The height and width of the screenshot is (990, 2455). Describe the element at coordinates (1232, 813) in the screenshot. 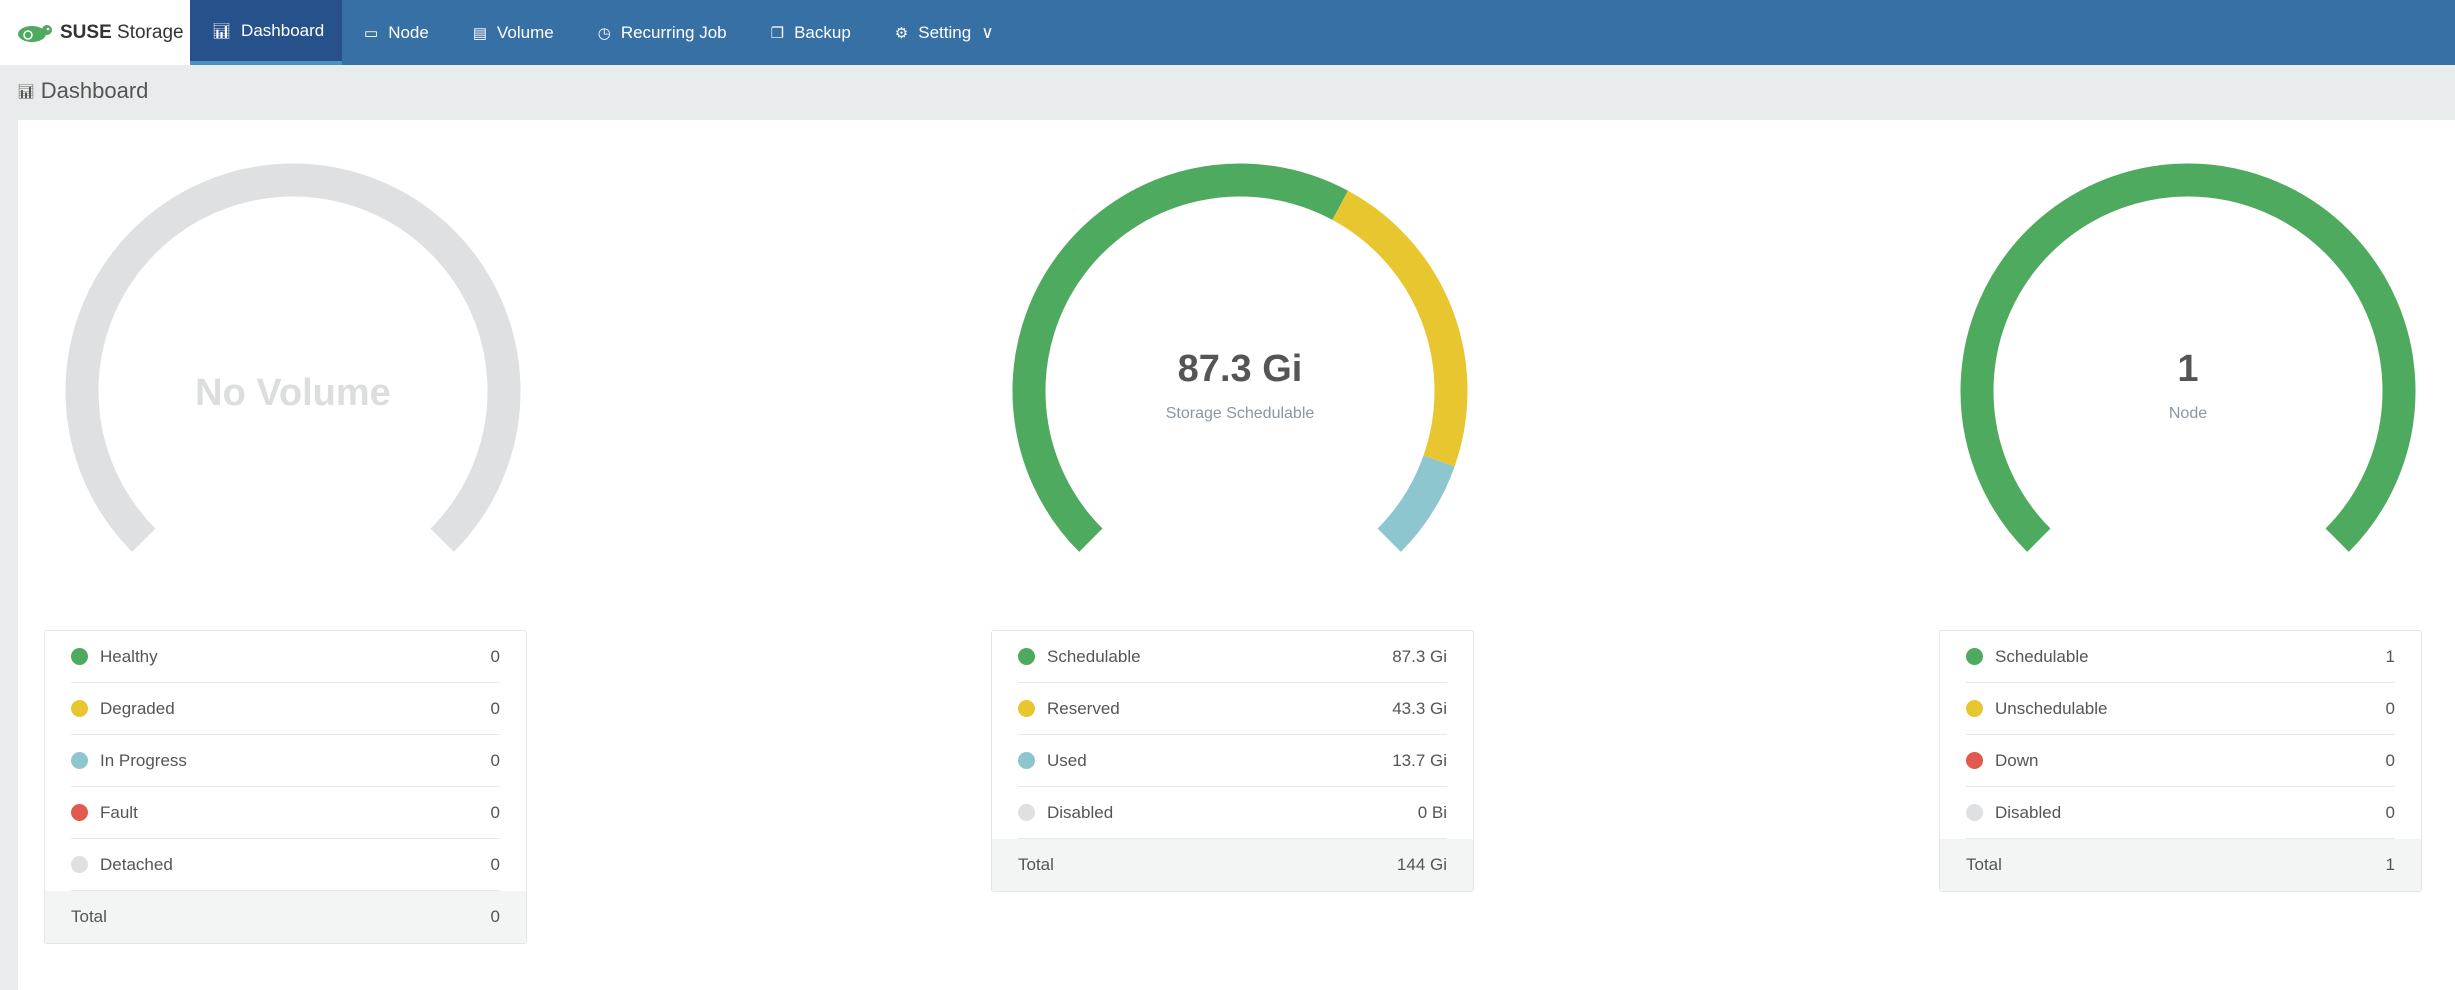

I see `legend-row: Disabled 0 Bi` at that location.